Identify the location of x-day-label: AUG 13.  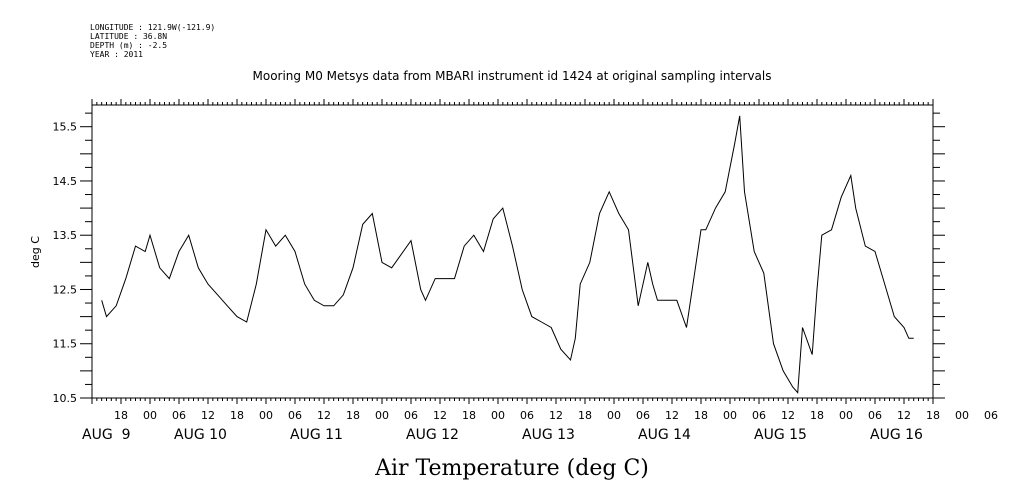
(548, 435).